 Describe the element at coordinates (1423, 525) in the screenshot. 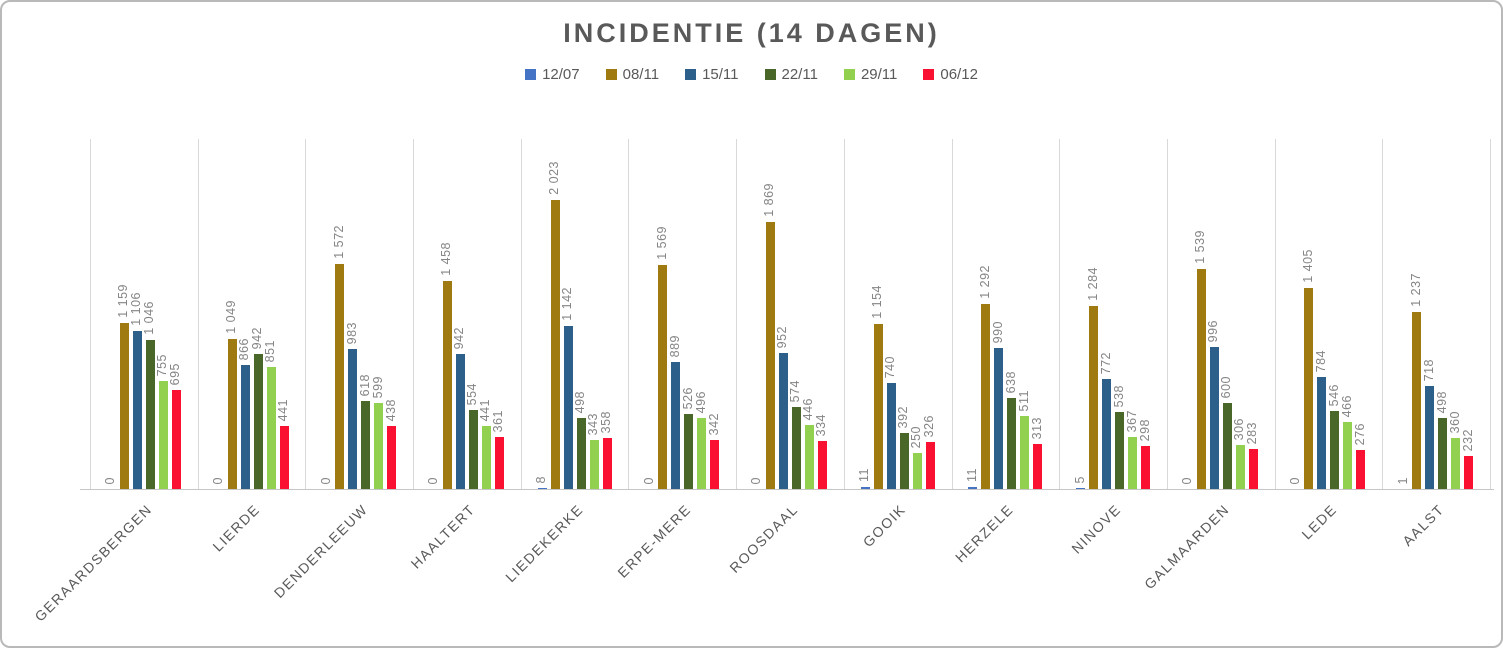

I see `category-label: AALST` at that location.